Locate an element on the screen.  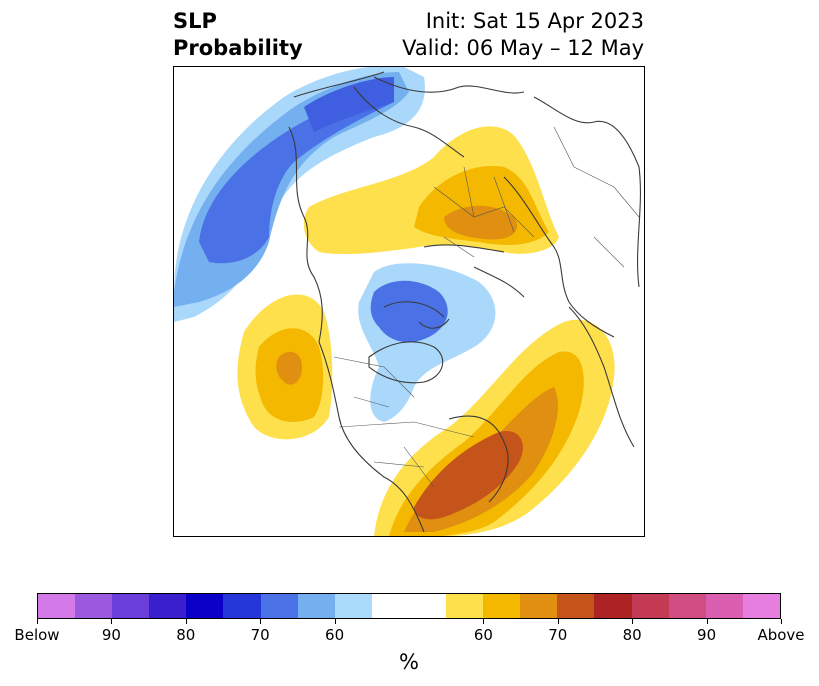
anomaly-above-us-atlantic is located at coordinates (494, 427).